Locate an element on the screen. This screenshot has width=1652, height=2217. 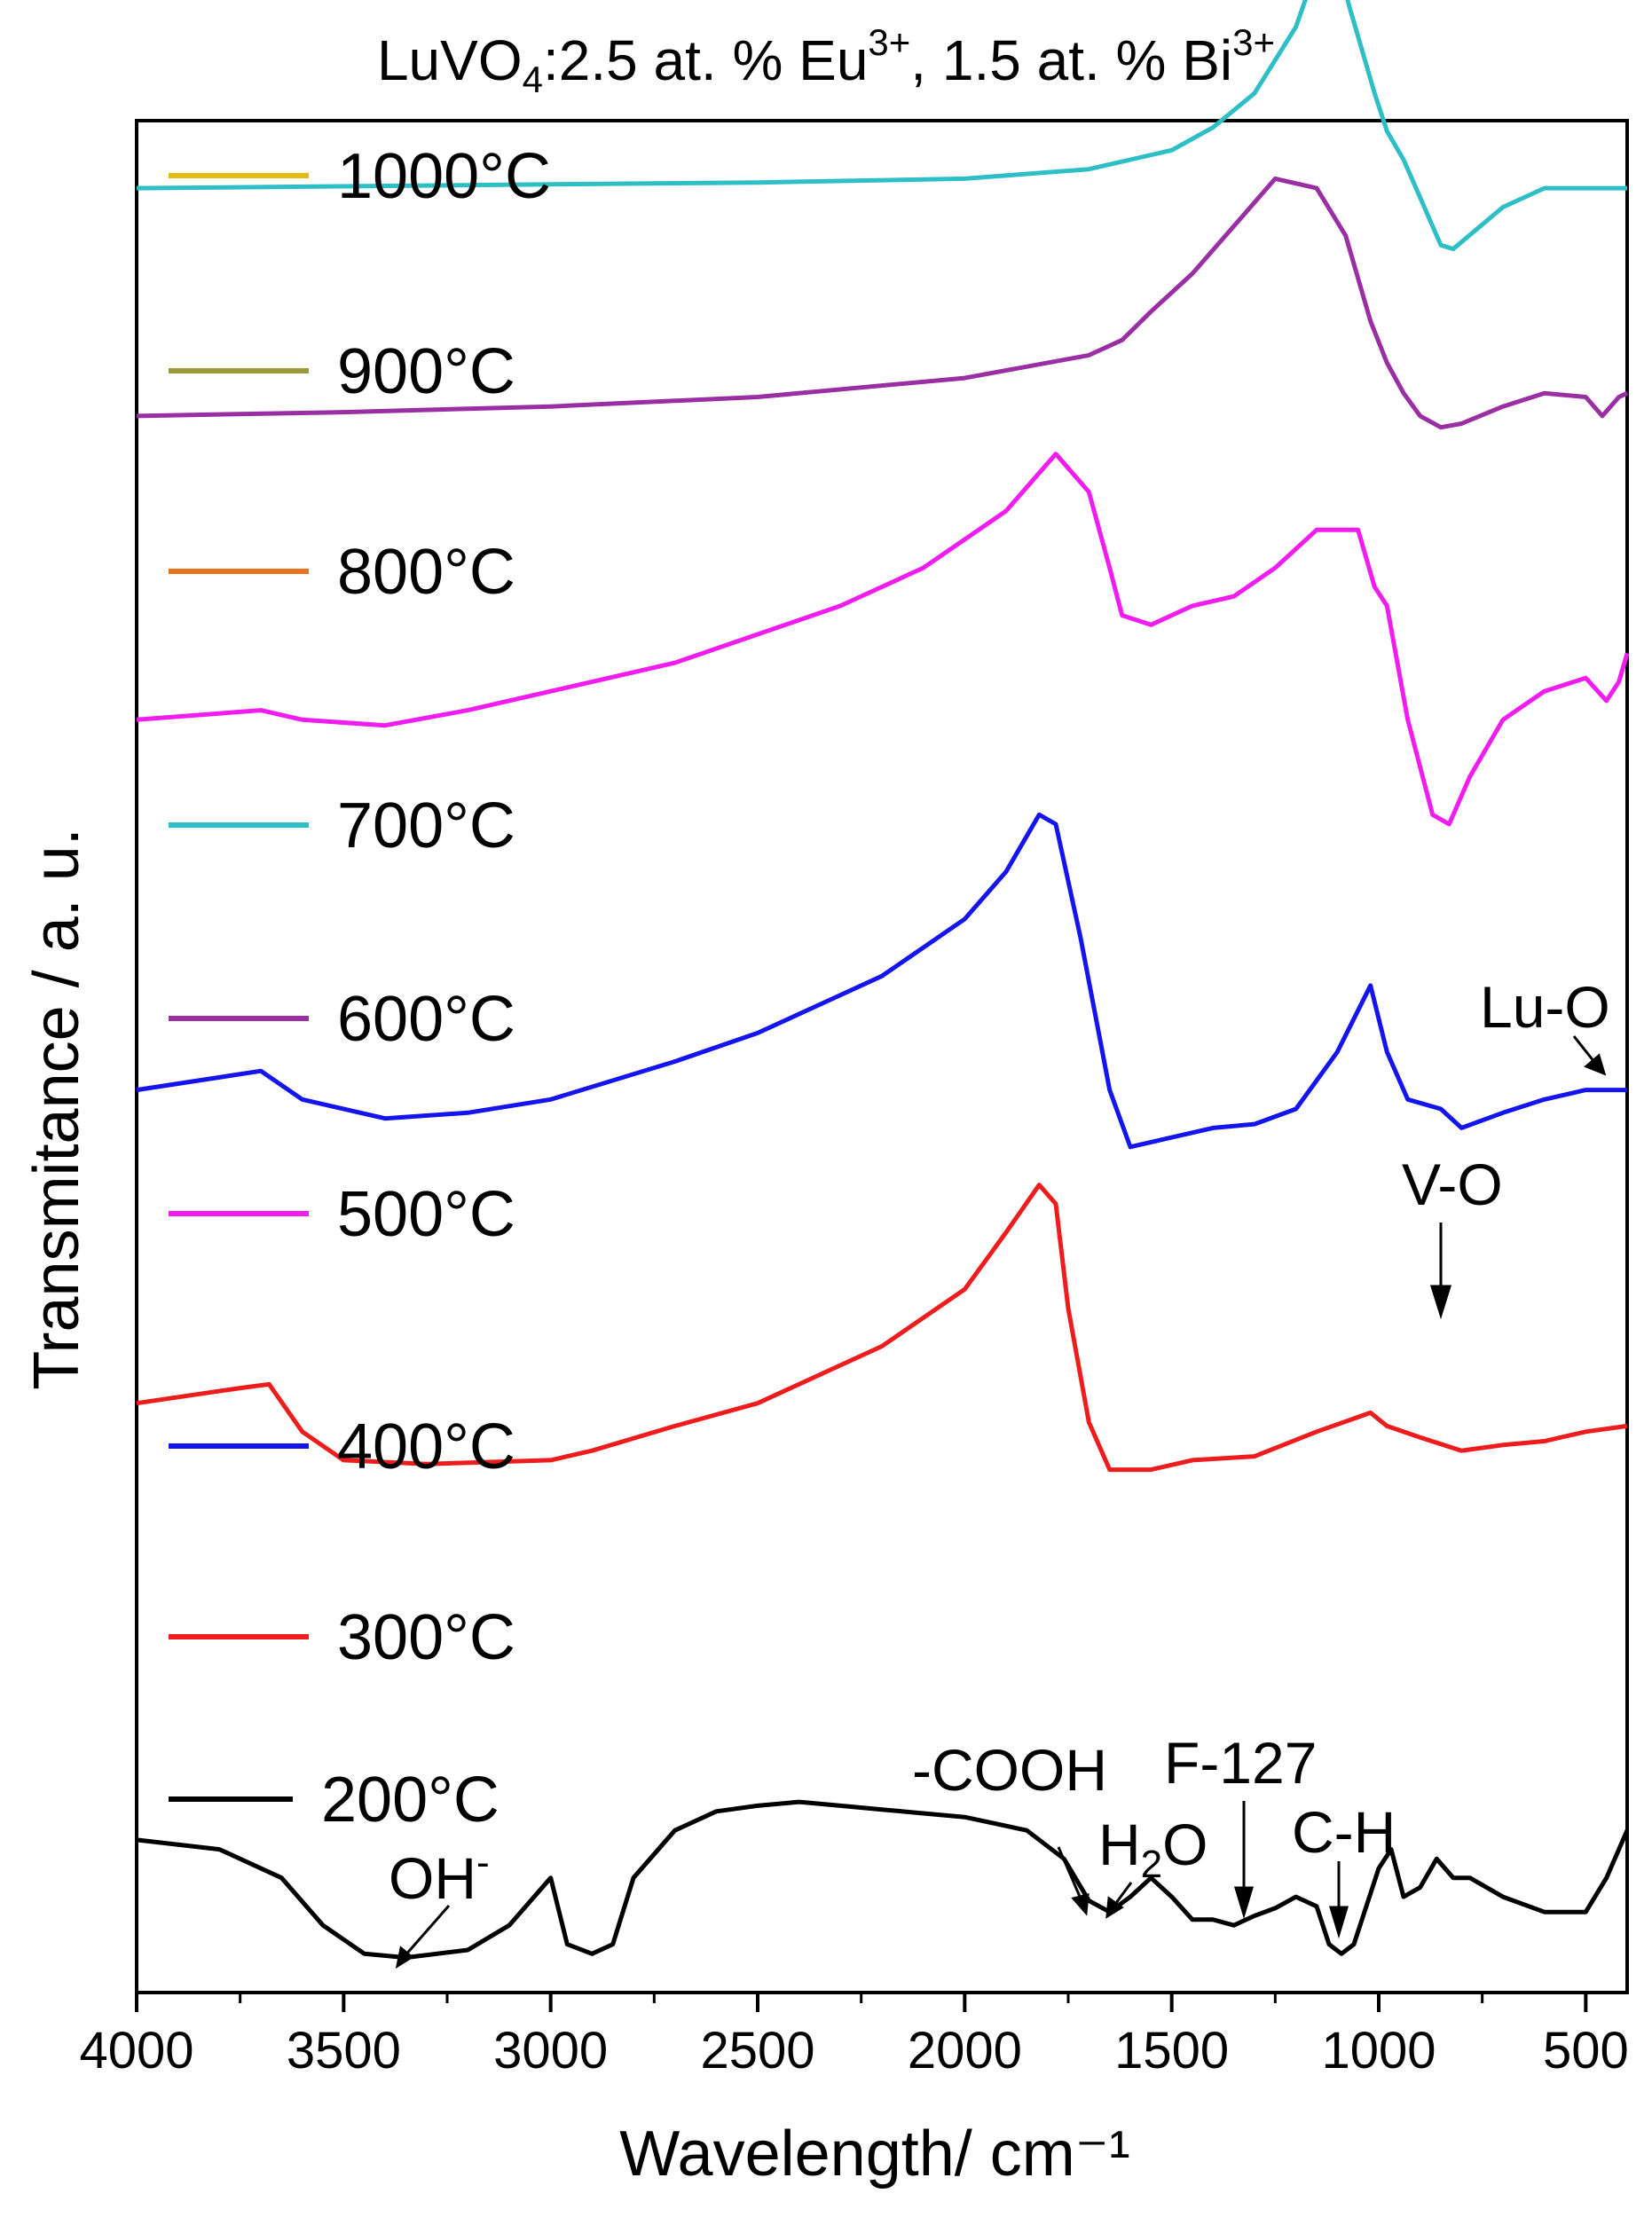
cooh-arrow-line is located at coordinates (1069, 1872).